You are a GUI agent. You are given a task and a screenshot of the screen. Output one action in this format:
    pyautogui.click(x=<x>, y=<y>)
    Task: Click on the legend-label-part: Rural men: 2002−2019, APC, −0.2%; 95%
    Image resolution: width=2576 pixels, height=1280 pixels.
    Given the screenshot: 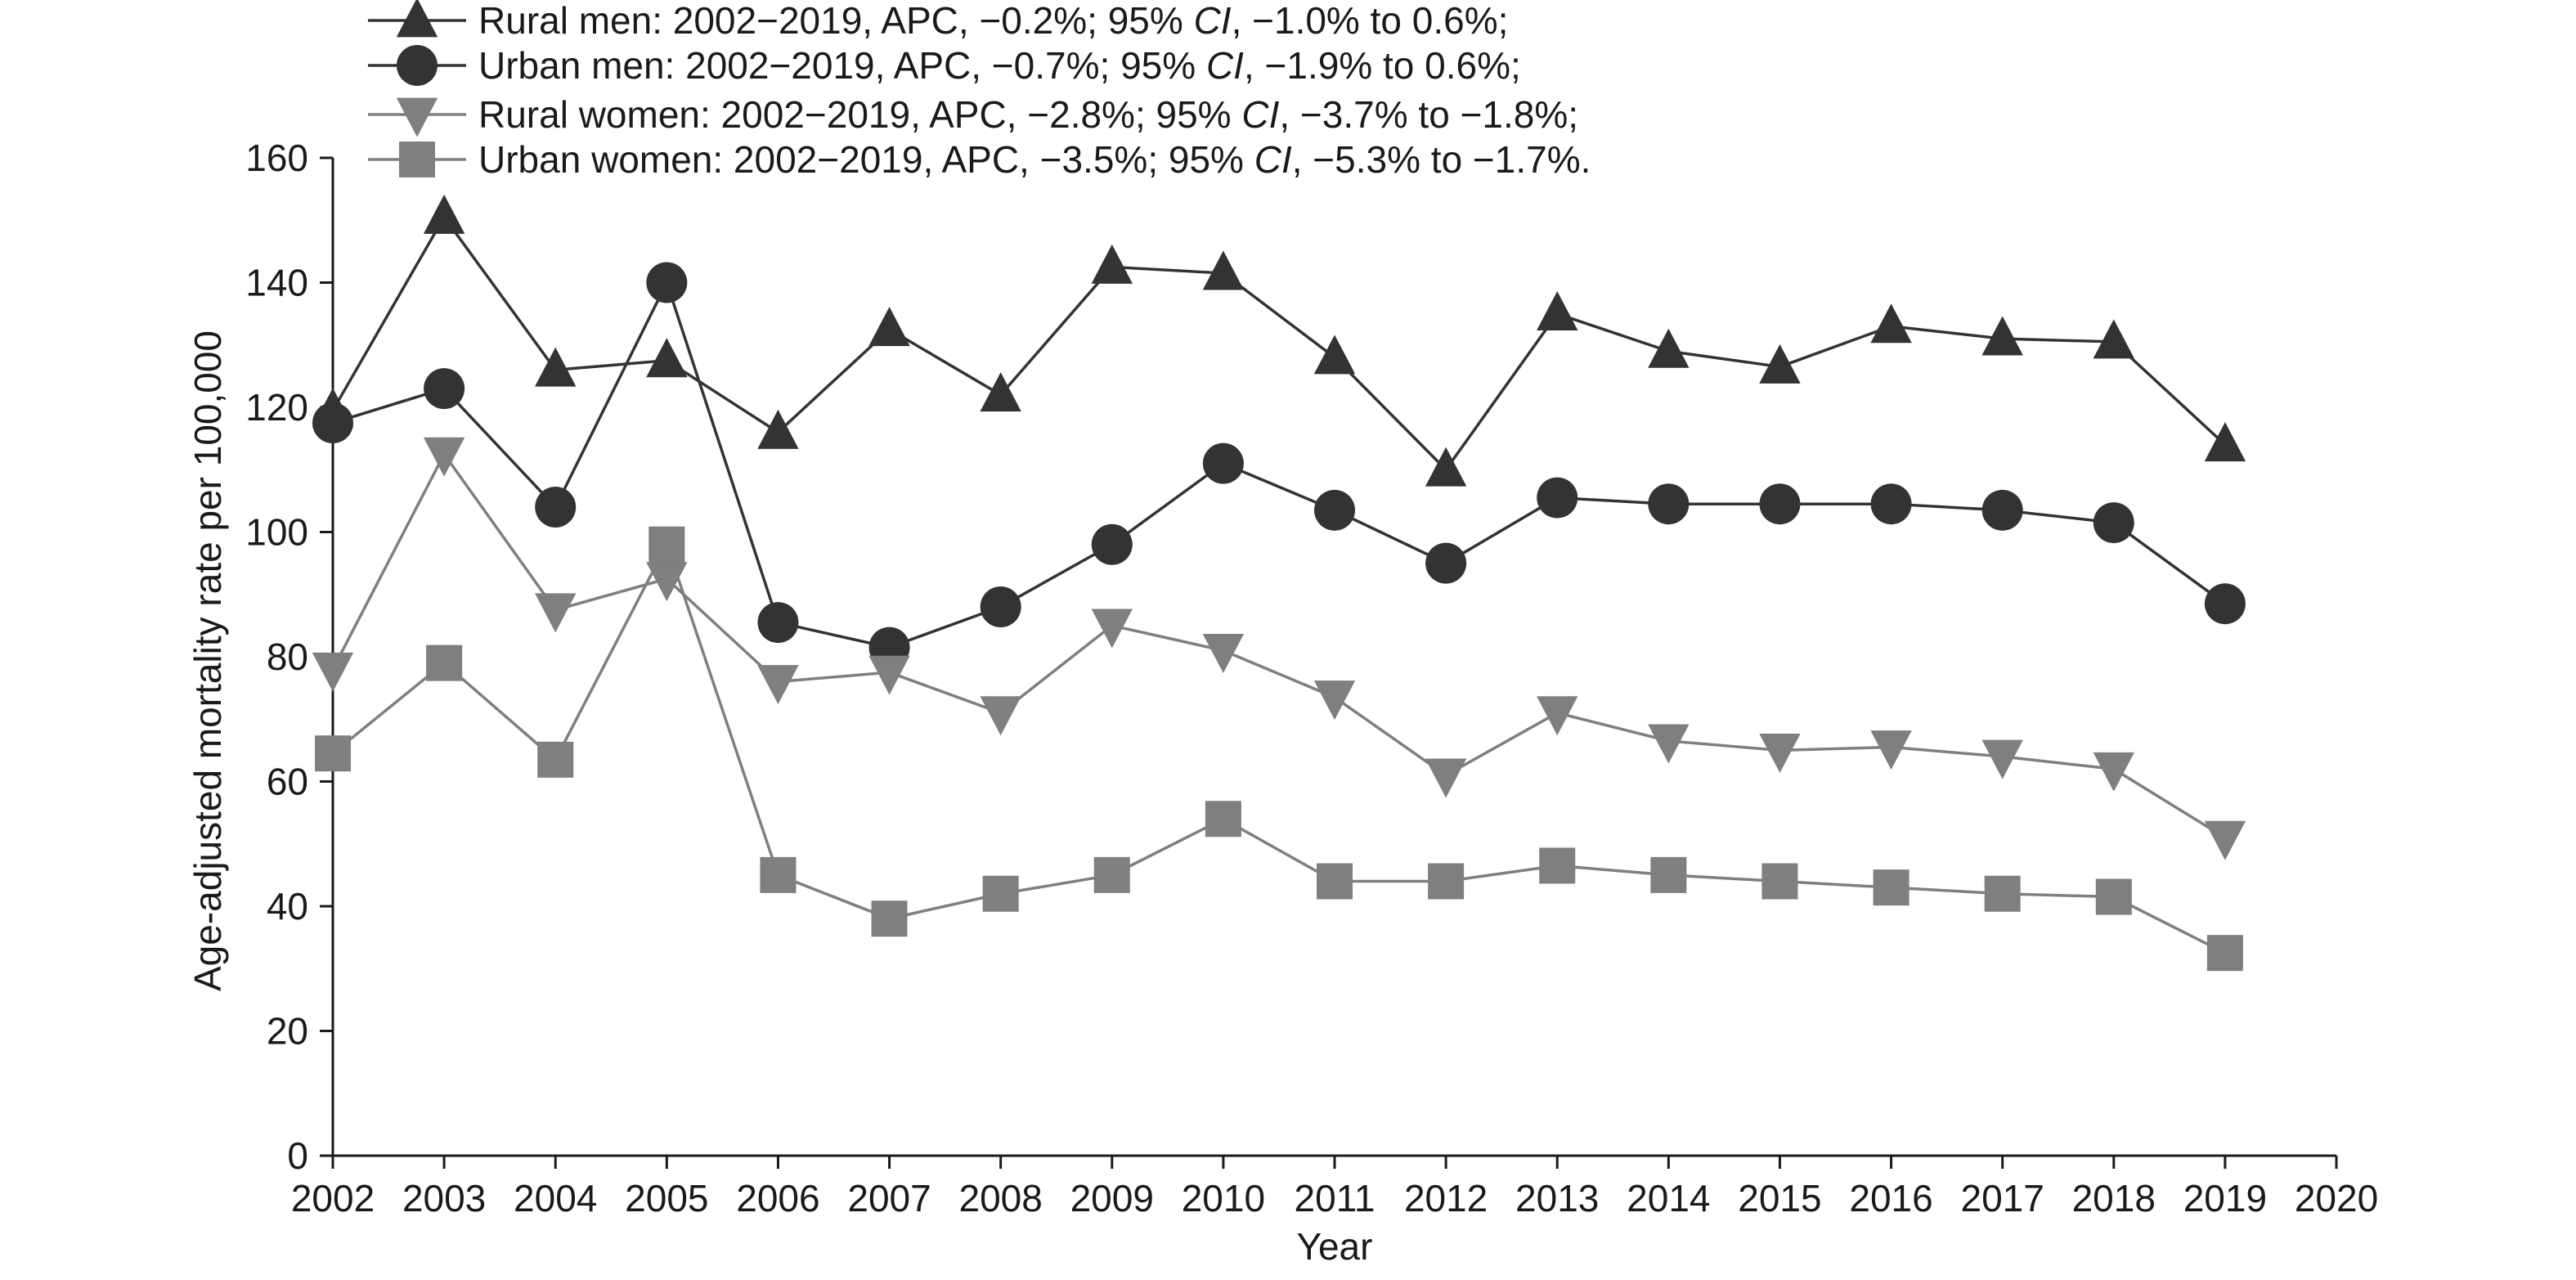 What is the action you would take?
    pyautogui.click(x=836, y=21)
    